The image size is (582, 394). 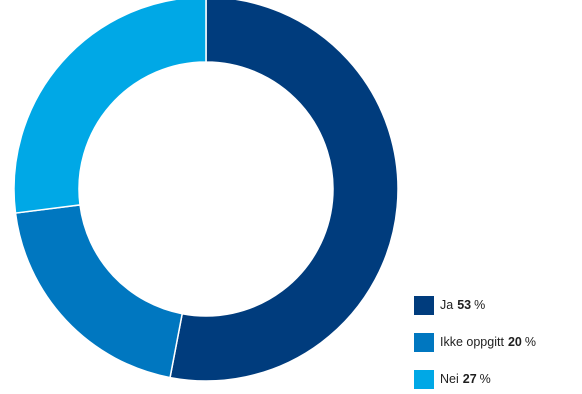 What do you see at coordinates (447, 305) in the screenshot?
I see `legend-label-ja: Ja` at bounding box center [447, 305].